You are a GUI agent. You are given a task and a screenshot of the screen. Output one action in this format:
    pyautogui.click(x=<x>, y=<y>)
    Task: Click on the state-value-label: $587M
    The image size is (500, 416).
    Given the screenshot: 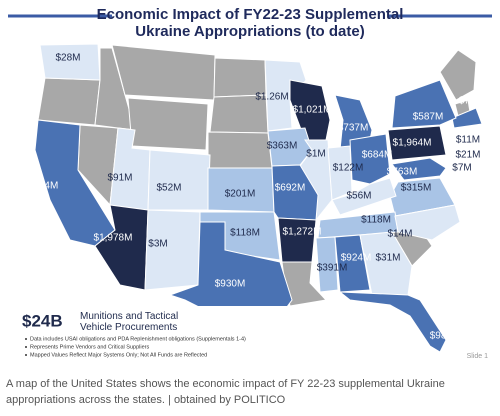 What is the action you would take?
    pyautogui.click(x=428, y=117)
    